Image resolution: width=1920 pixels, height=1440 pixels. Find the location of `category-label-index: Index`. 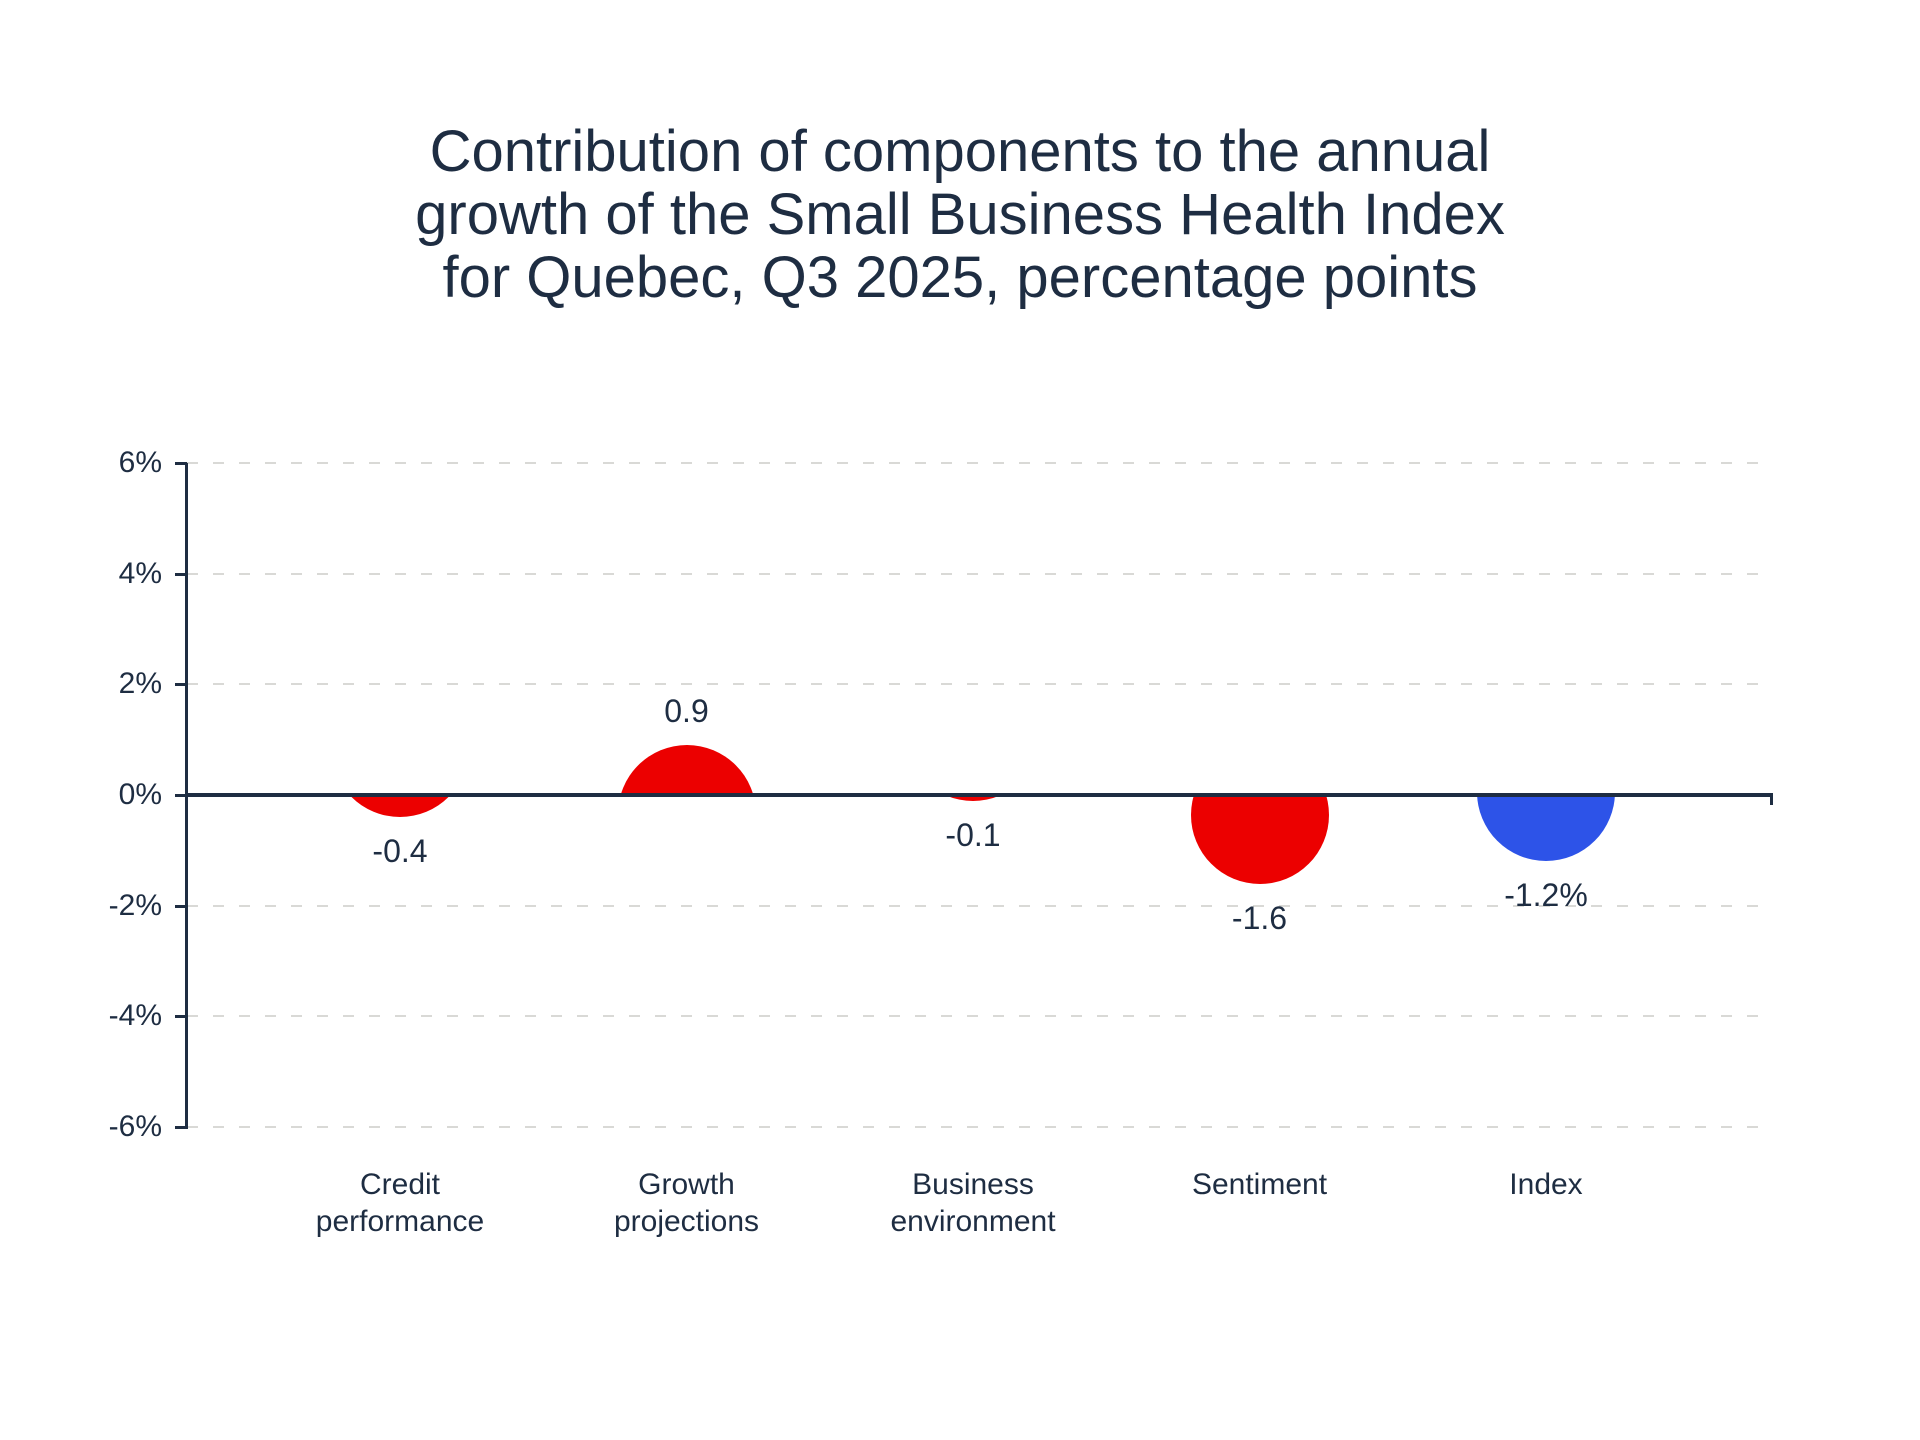

category-label-index: Index is located at coordinates (1546, 1184).